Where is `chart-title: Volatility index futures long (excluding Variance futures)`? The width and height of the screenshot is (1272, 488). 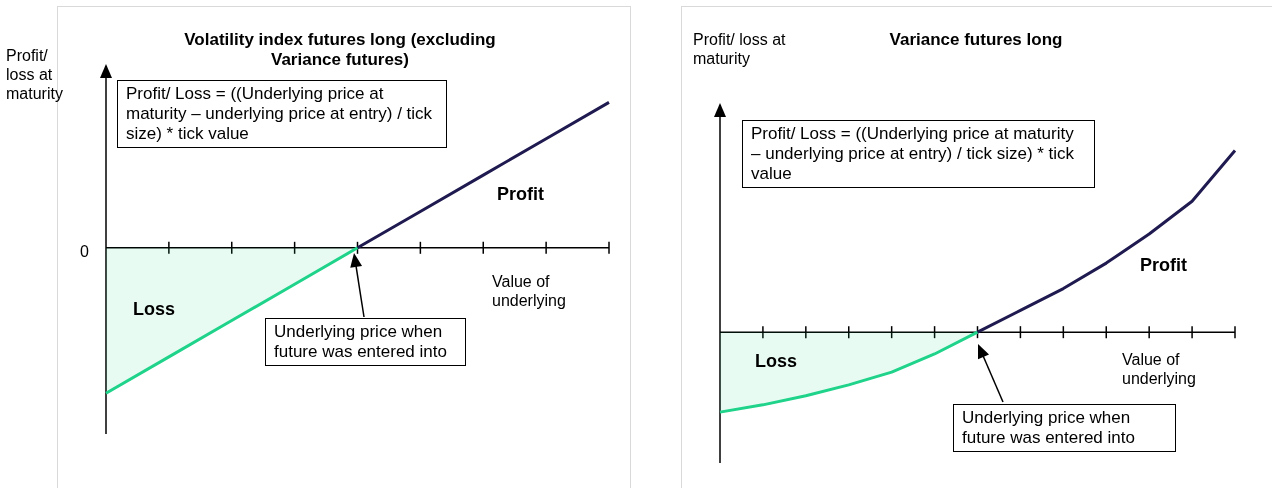 chart-title: Volatility index futures long (excluding Variance futures) is located at coordinates (340, 50).